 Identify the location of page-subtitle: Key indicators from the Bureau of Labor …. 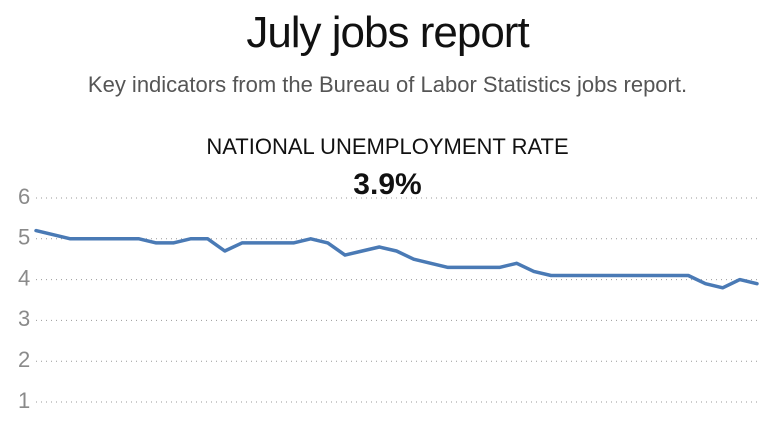
(387, 84).